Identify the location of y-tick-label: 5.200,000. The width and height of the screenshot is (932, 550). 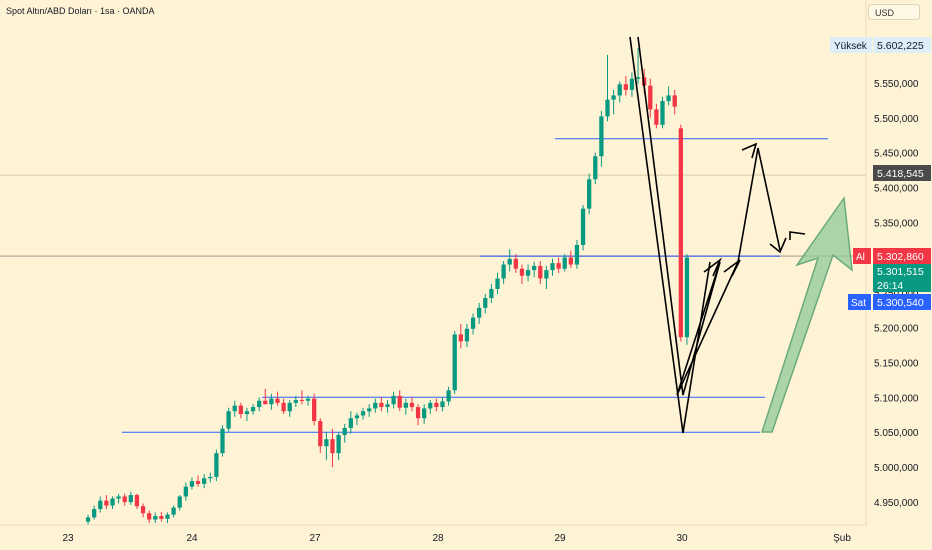
(896, 328).